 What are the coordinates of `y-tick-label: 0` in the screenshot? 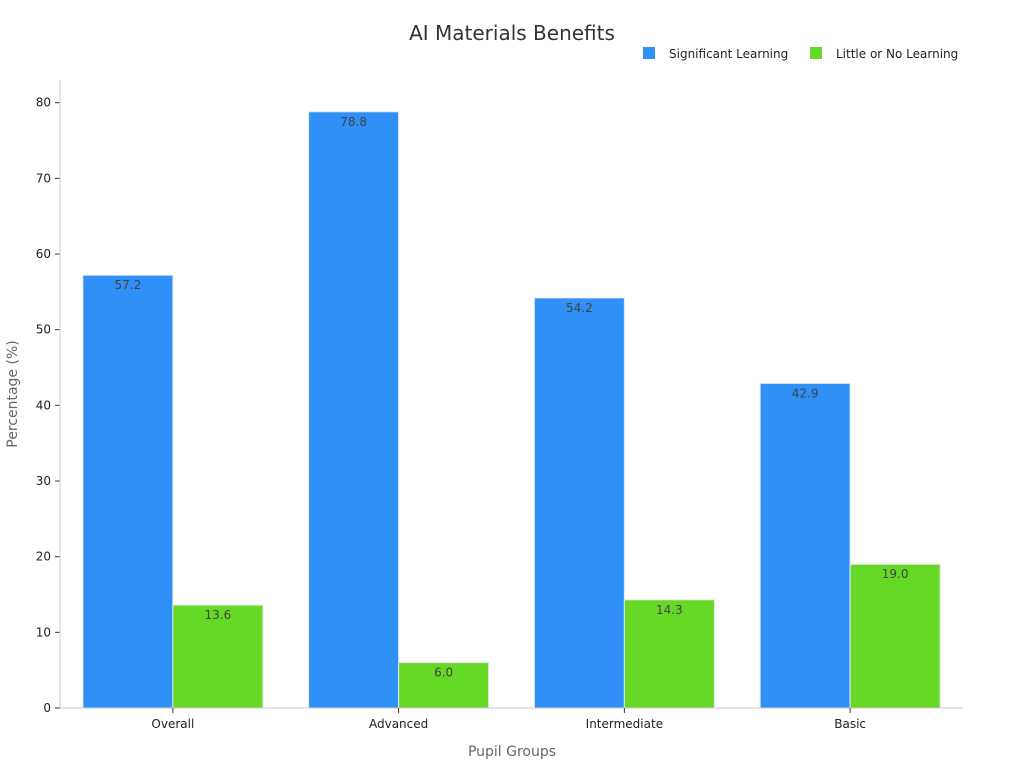 It's located at (47, 708).